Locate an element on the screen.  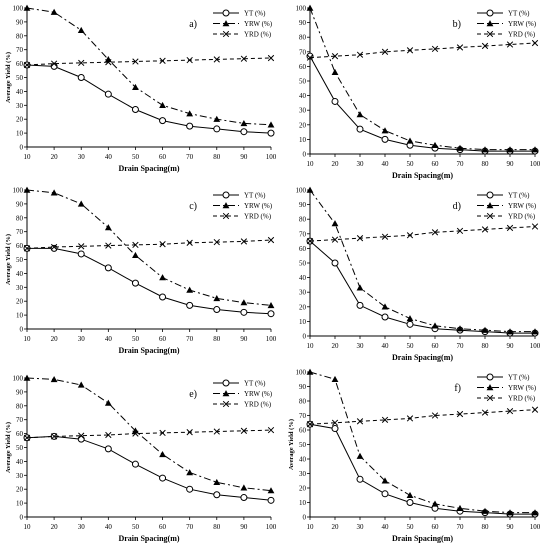
legend-marker is located at coordinates (490, 13).